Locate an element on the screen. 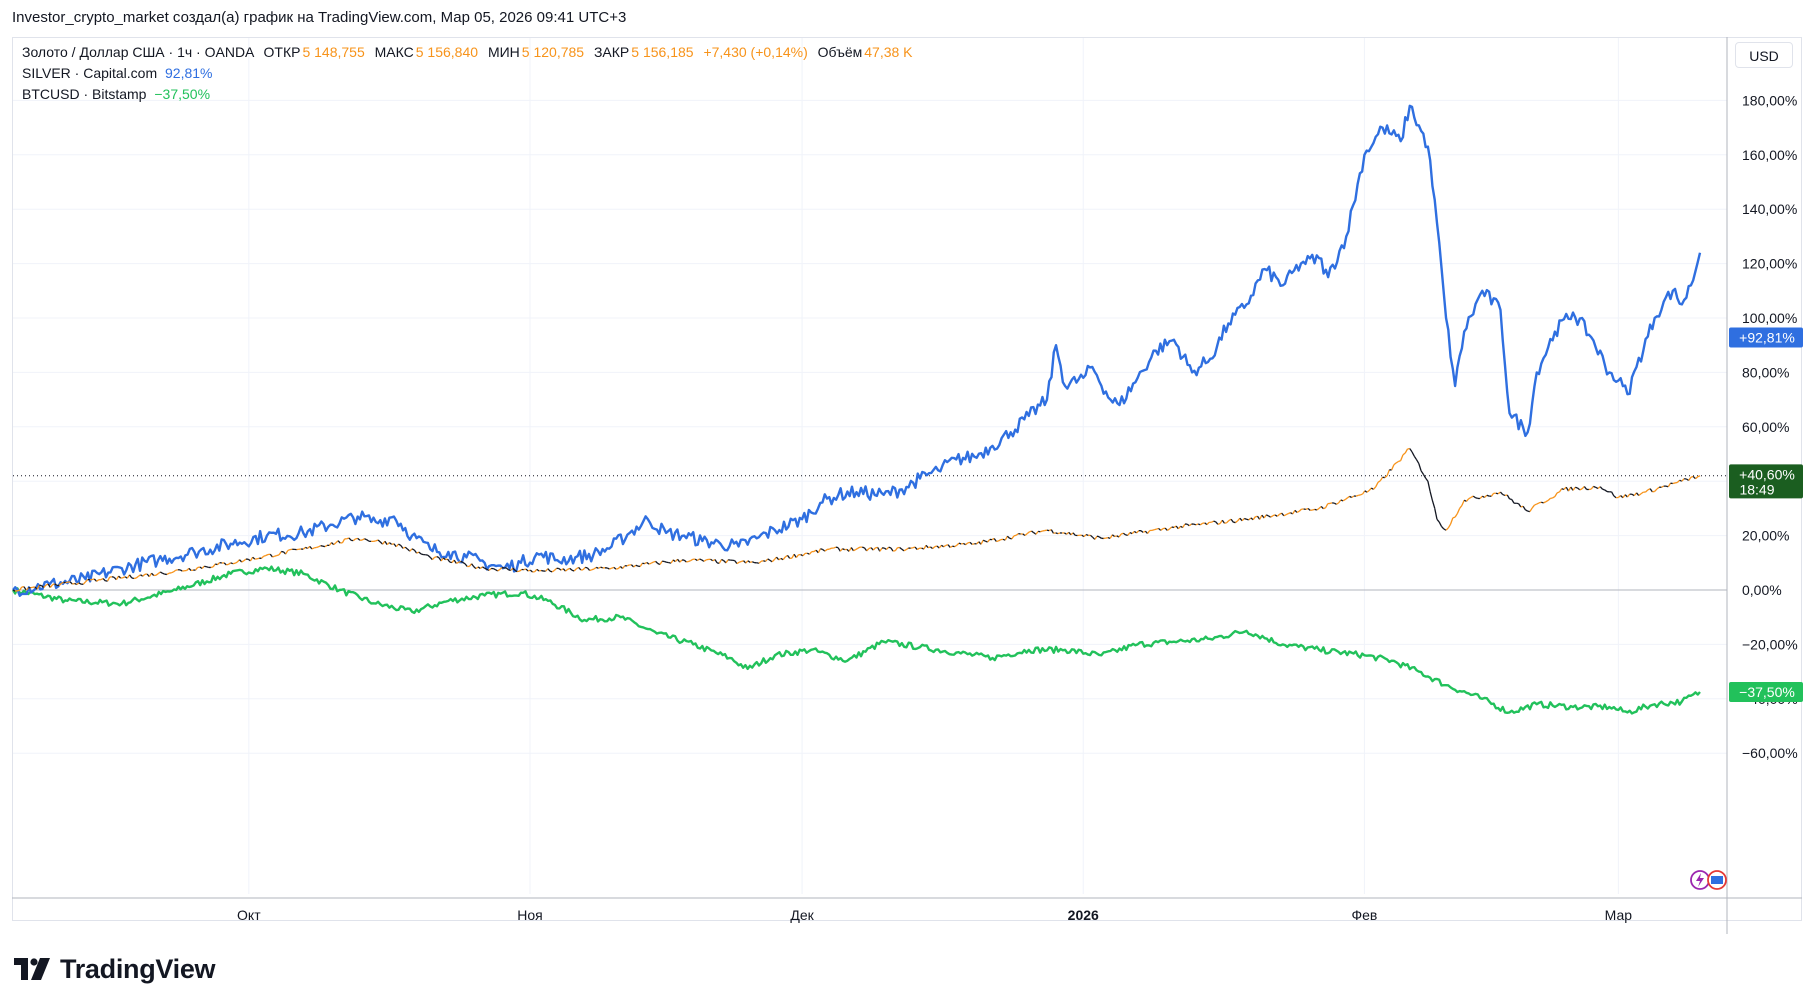 Image resolution: width=1814 pixels, height=1007 pixels. y-tick-label: 80,00% is located at coordinates (1765, 372).